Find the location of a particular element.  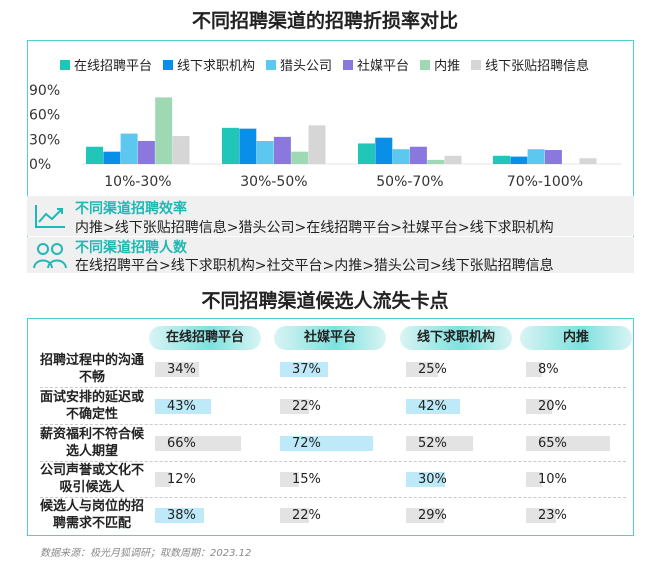

cell-value: 20% is located at coordinates (552, 406).